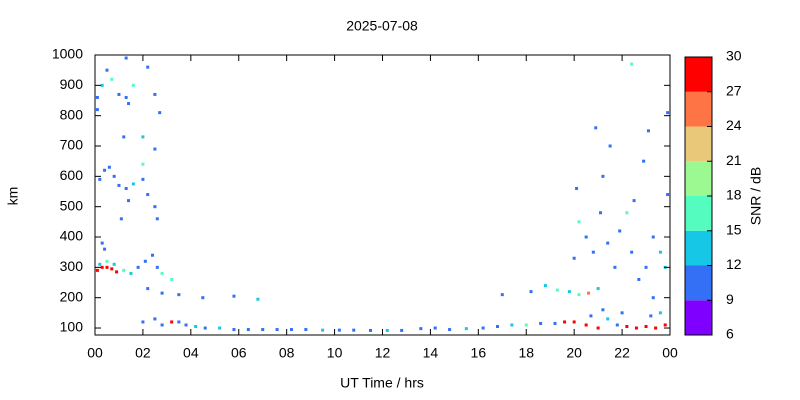 This screenshot has height=400, width=800. I want to click on colorbar-tick-label: 18, so click(734, 195).